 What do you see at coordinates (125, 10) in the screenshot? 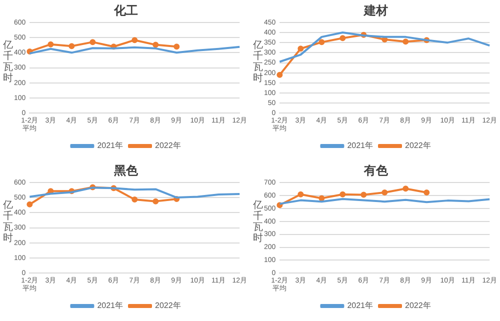
I see `chart-title: 化工` at bounding box center [125, 10].